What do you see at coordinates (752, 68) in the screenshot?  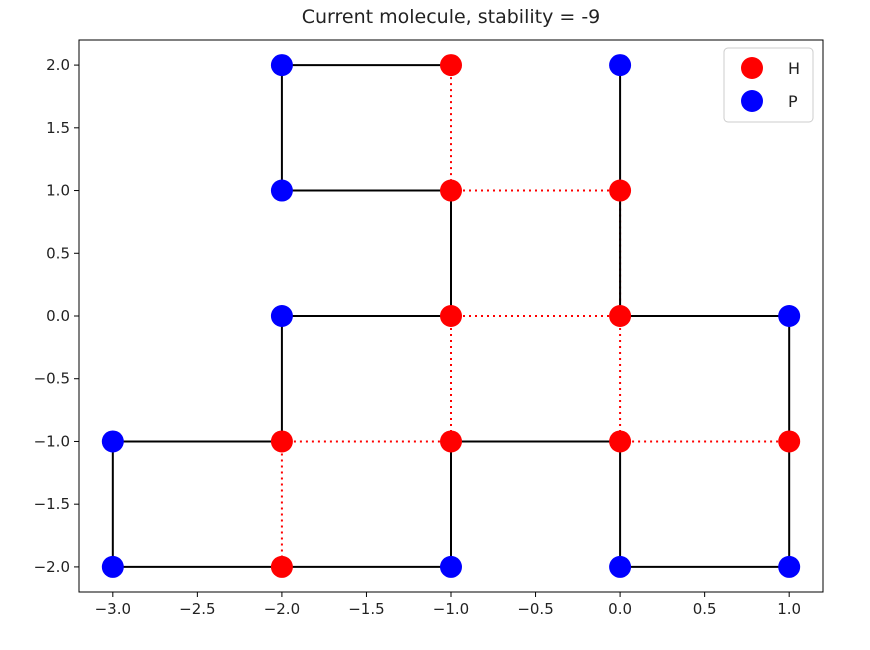 I see `legend-marker-h` at bounding box center [752, 68].